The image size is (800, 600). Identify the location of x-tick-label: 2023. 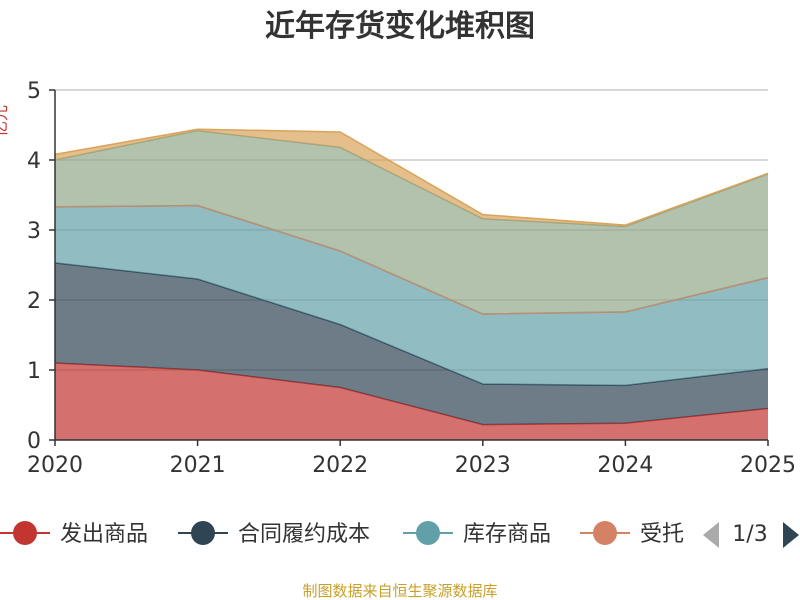
(483, 465).